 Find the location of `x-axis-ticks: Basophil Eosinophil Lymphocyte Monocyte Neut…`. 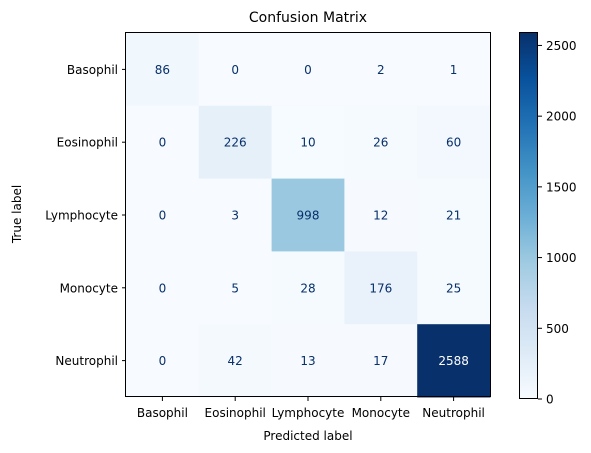

x-axis-ticks: Basophil Eosinophil Lymphocyte Monocyte Neut… is located at coordinates (311, 408).